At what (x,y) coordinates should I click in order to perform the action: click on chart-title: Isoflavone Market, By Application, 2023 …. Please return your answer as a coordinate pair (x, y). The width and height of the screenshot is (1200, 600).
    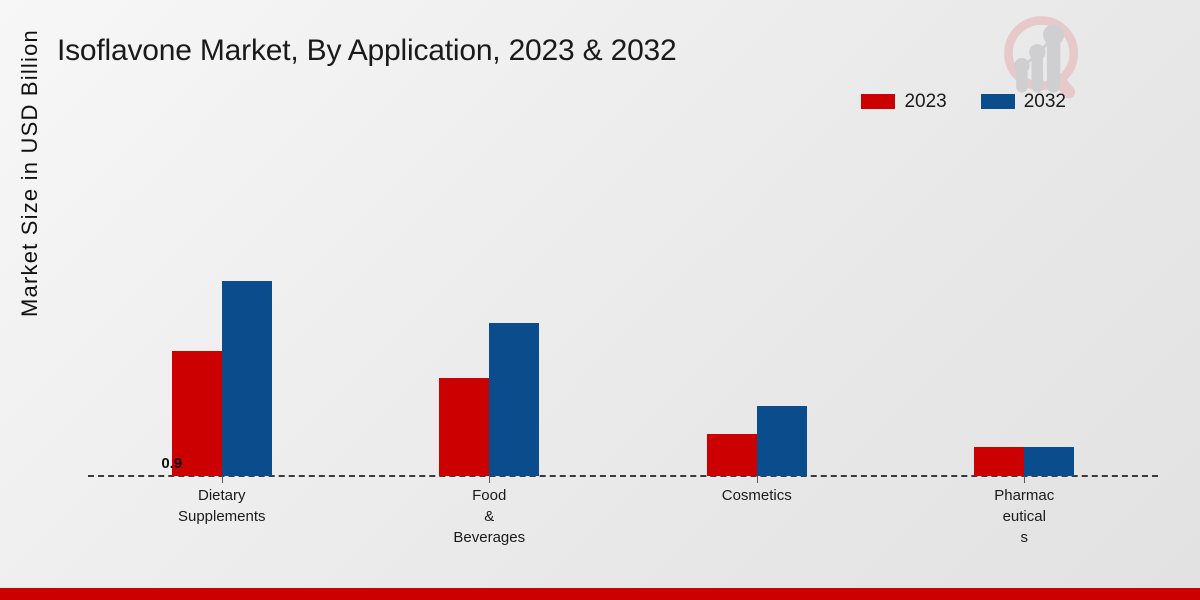
    Looking at the image, I should click on (367, 50).